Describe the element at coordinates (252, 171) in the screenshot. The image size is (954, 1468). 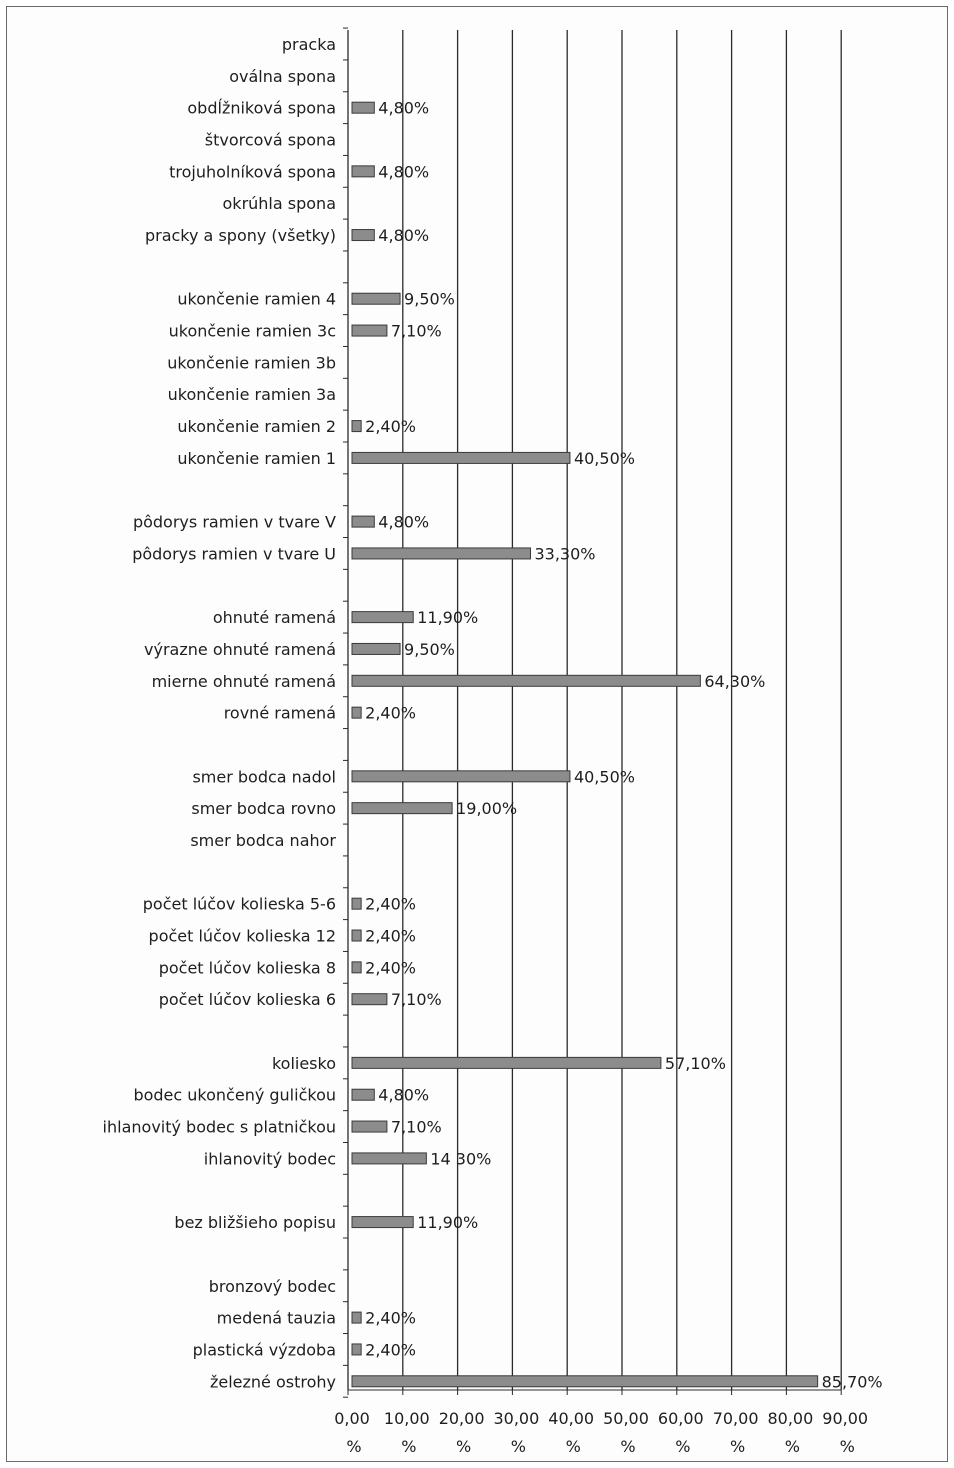
I see `category-label: trojuholníková spona` at that location.